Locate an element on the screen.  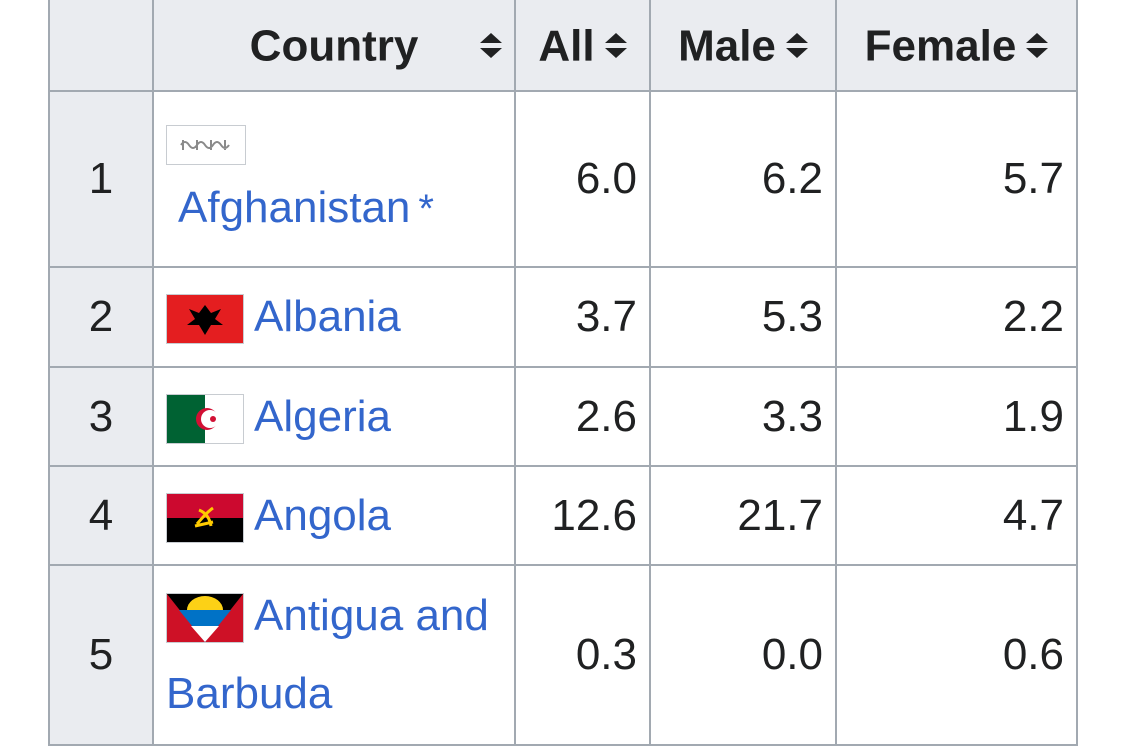
header-label: All is located at coordinates (566, 46).